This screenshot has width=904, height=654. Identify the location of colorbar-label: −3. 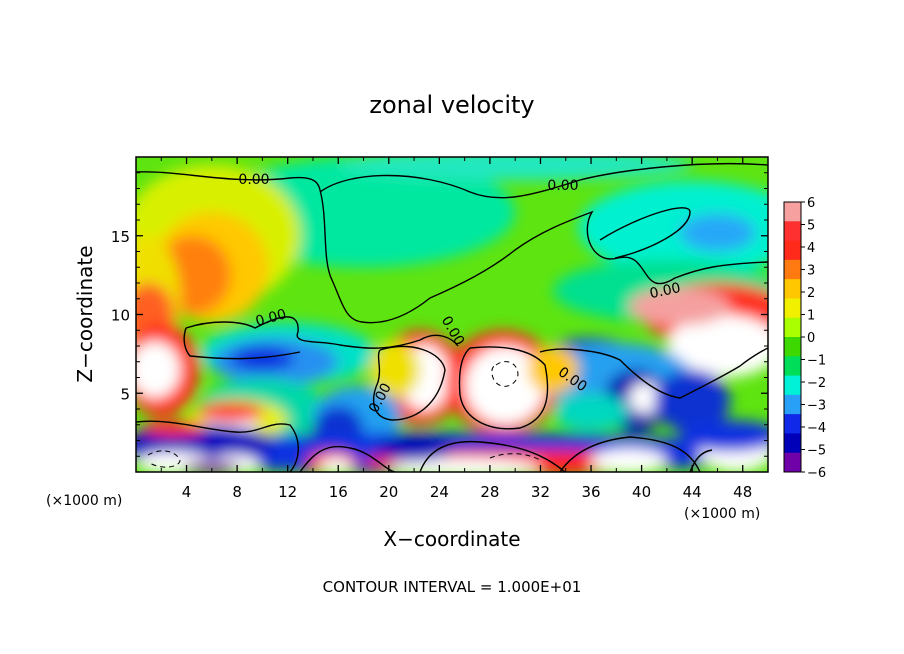
(816, 406).